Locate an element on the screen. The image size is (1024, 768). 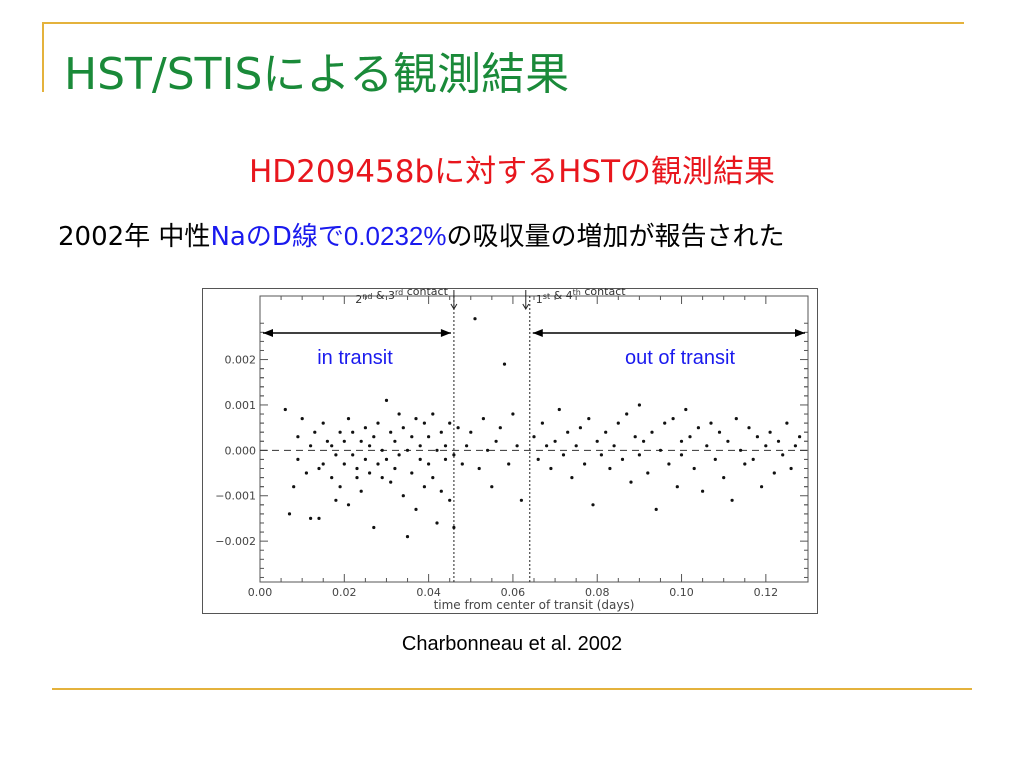
y-tick-label: 0.001 is located at coordinates (241, 405).